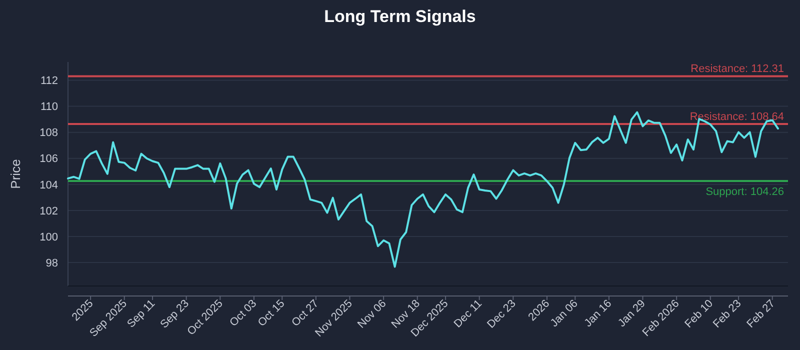  What do you see at coordinates (745, 192) in the screenshot?
I see `ref-line-label: Support: 104.26` at bounding box center [745, 192].